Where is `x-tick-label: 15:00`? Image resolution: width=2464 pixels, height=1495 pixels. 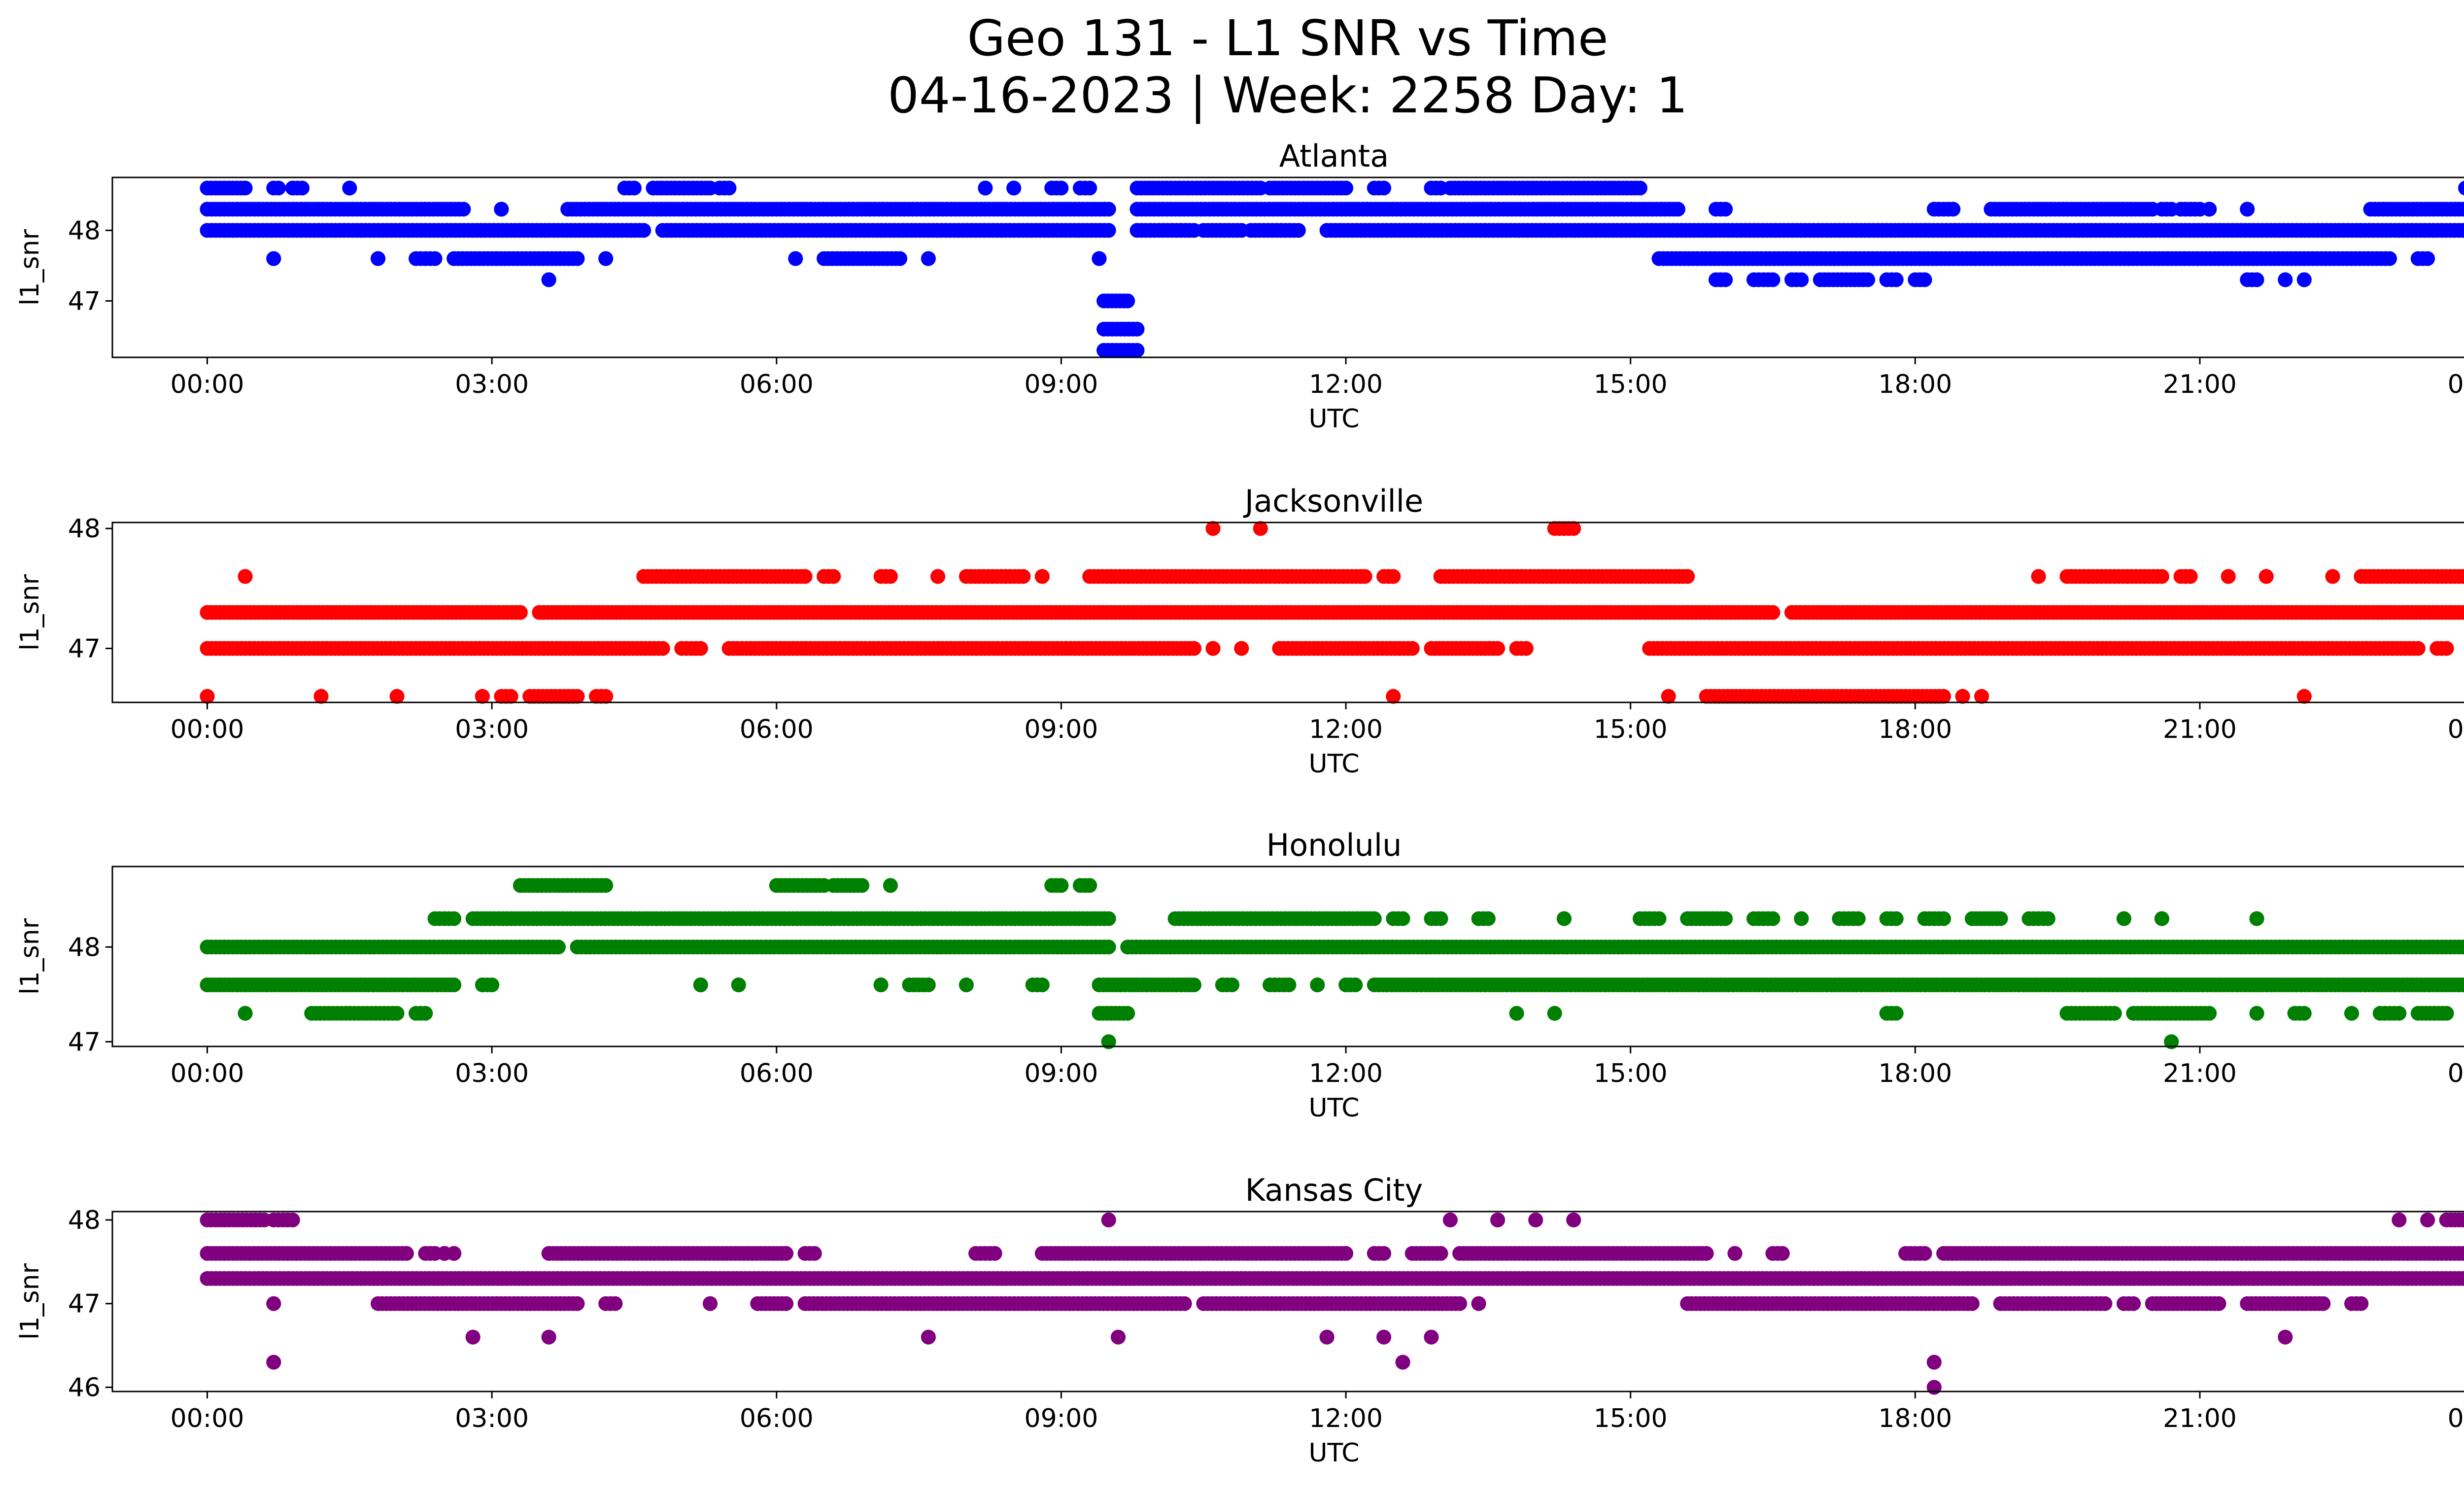
x-tick-label: 15:00 is located at coordinates (1631, 384).